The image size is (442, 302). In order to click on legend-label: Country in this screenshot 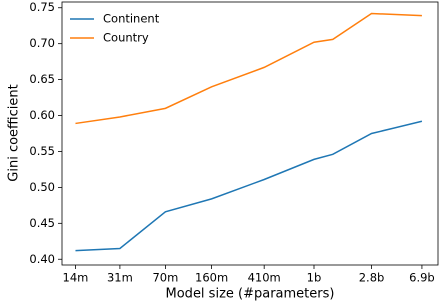, I will do `click(126, 38)`.